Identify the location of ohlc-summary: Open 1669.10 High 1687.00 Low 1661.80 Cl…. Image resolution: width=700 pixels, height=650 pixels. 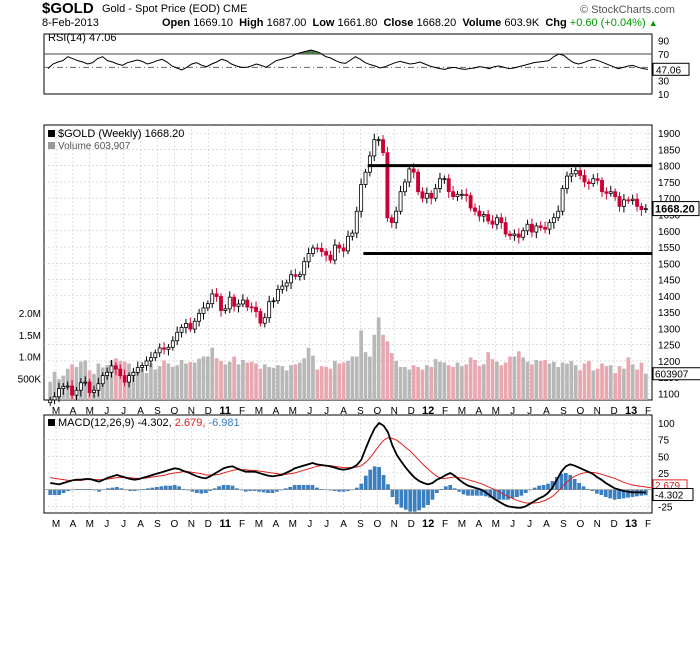
(410, 23).